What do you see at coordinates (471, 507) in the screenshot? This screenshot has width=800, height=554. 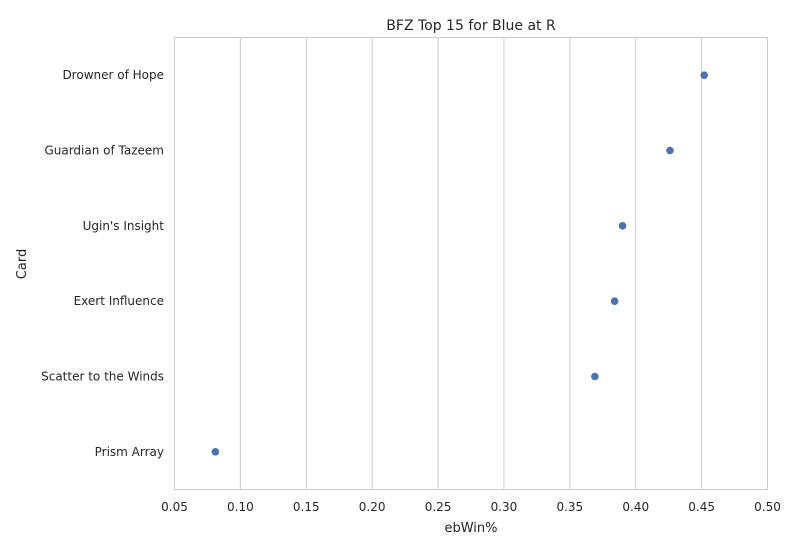 I see `x-tick-labels: 0.05 0.10 0.15 0.20 0.25 0.30 0.35 0.40 0.45 0.50` at bounding box center [471, 507].